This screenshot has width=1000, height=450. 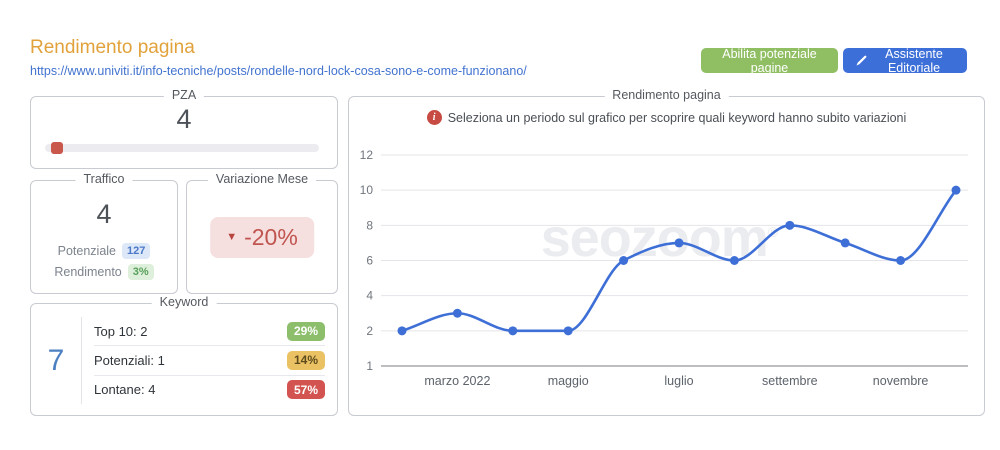 What do you see at coordinates (678, 381) in the screenshot?
I see `svg-text: luglio` at bounding box center [678, 381].